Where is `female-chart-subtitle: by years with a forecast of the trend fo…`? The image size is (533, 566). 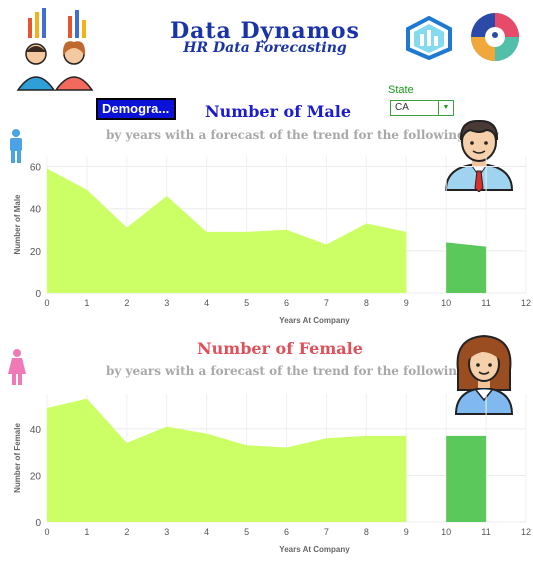
female-chart-subtitle: by years with a forecast of the trend fo… is located at coordinates (302, 371).